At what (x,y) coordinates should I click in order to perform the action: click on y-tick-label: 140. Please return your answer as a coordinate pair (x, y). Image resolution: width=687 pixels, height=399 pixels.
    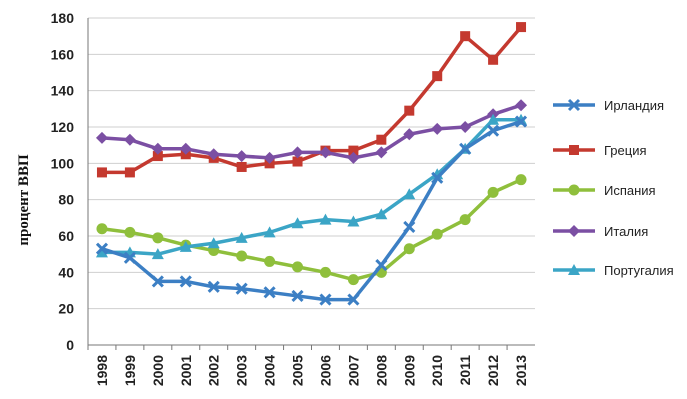
    Looking at the image, I should click on (63, 91).